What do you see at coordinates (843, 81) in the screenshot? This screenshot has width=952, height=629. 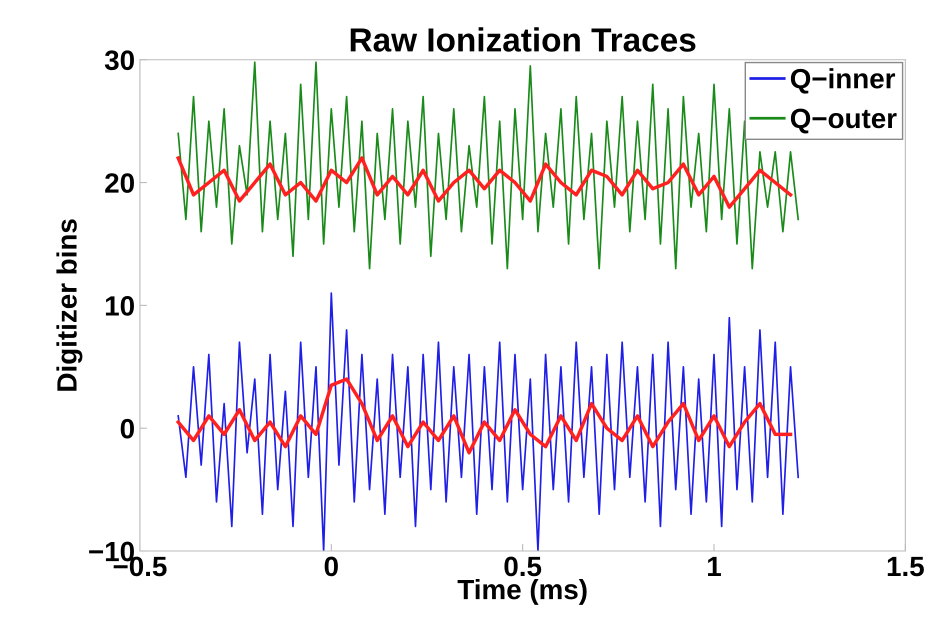 I see `legend-label: Q−inner` at bounding box center [843, 81].